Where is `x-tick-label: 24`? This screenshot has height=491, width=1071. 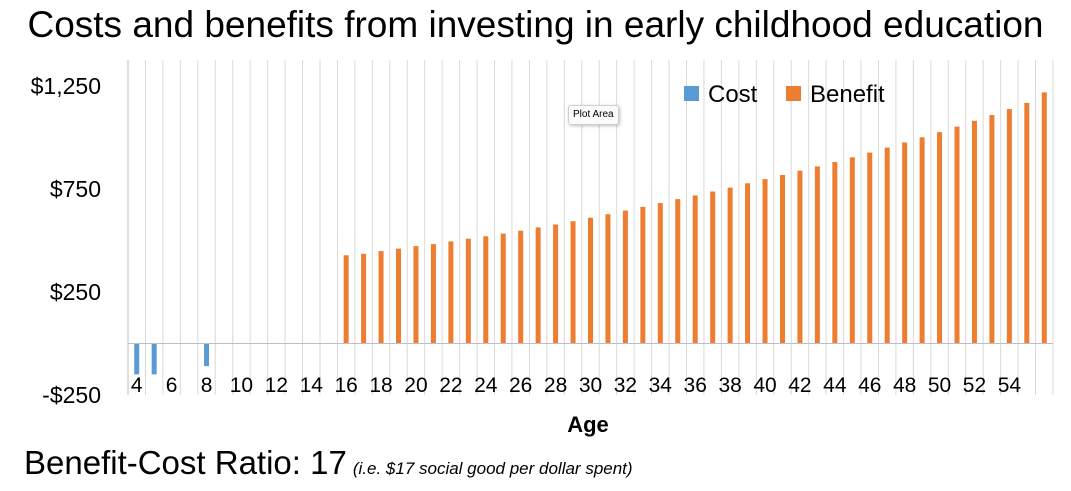 x-tick-label: 24 is located at coordinates (486, 385).